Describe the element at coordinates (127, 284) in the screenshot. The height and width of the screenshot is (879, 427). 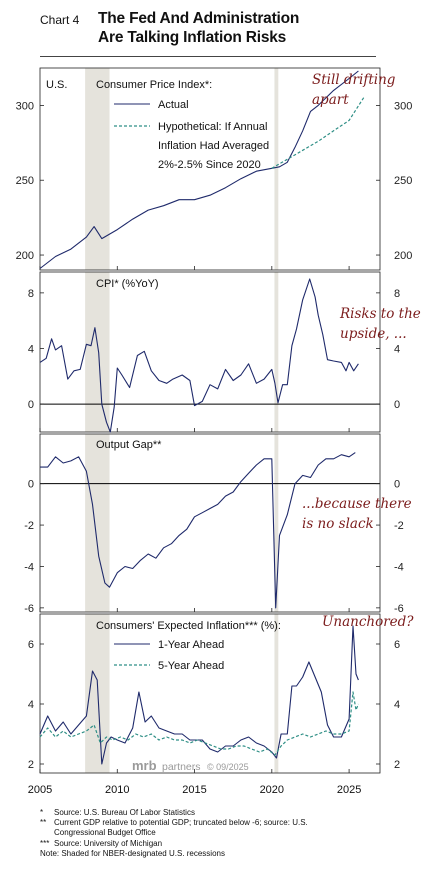
I see `panel-title: CPI* (%YoY)` at that location.